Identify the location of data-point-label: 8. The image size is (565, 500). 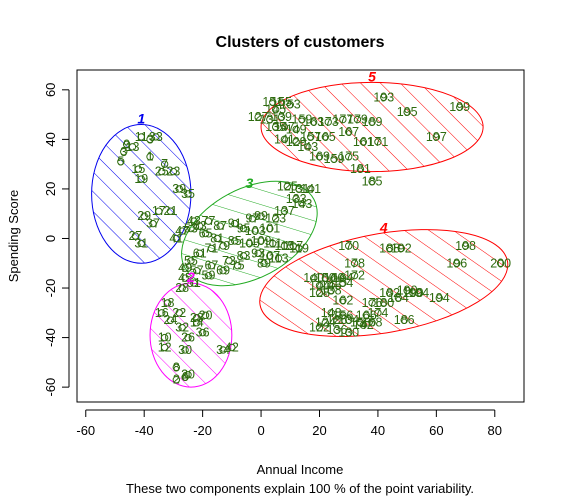
(176, 367).